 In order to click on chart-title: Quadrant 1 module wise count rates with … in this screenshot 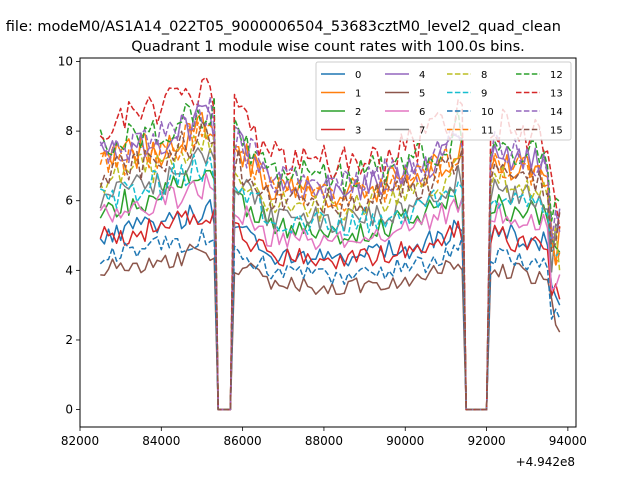, I will do `click(328, 47)`.